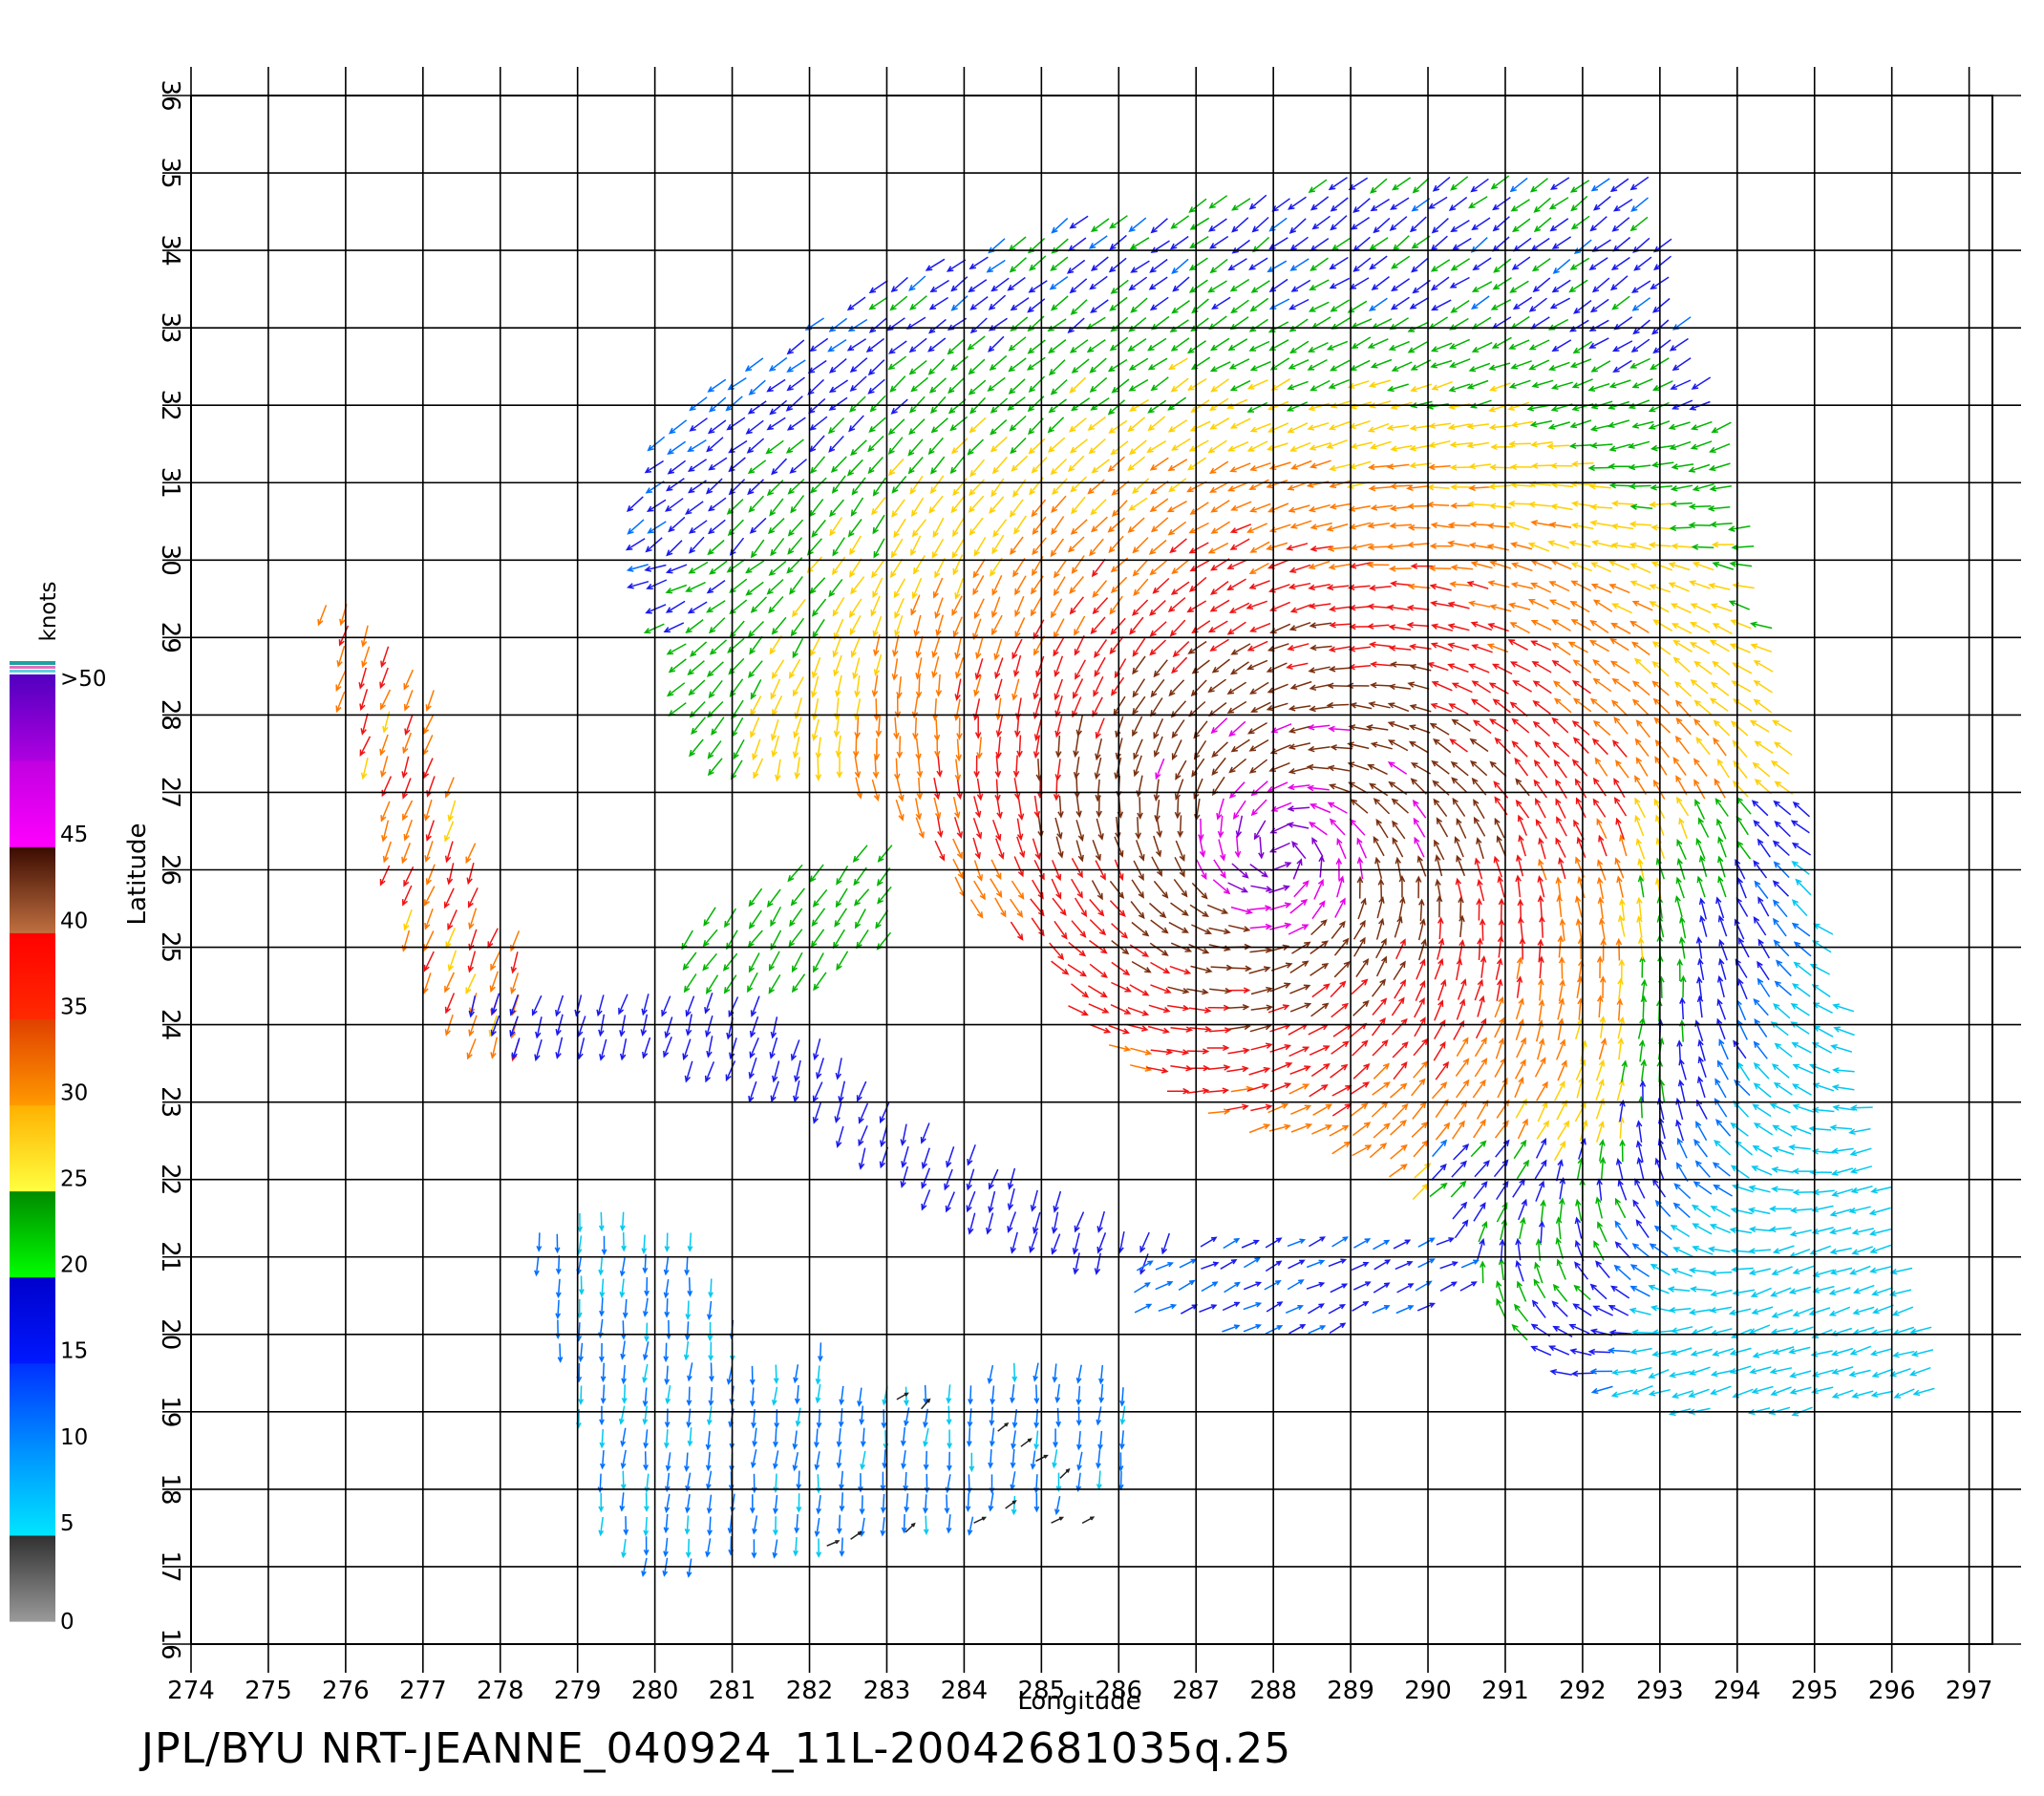  What do you see at coordinates (32, 1578) in the screenshot?
I see `colorbar-segment` at bounding box center [32, 1578].